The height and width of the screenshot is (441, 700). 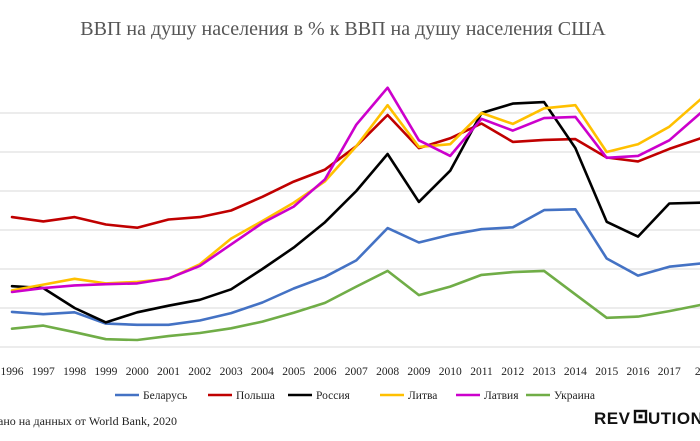 What do you see at coordinates (105, 372) in the screenshot?
I see `x-tick-label: 1999` at bounding box center [105, 372].